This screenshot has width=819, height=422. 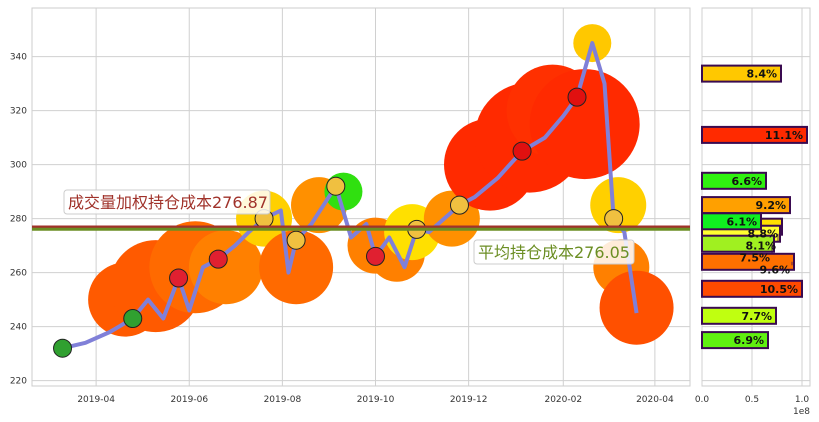 What do you see at coordinates (18, 274) in the screenshot?
I see `y-tick-label: 260` at bounding box center [18, 274].